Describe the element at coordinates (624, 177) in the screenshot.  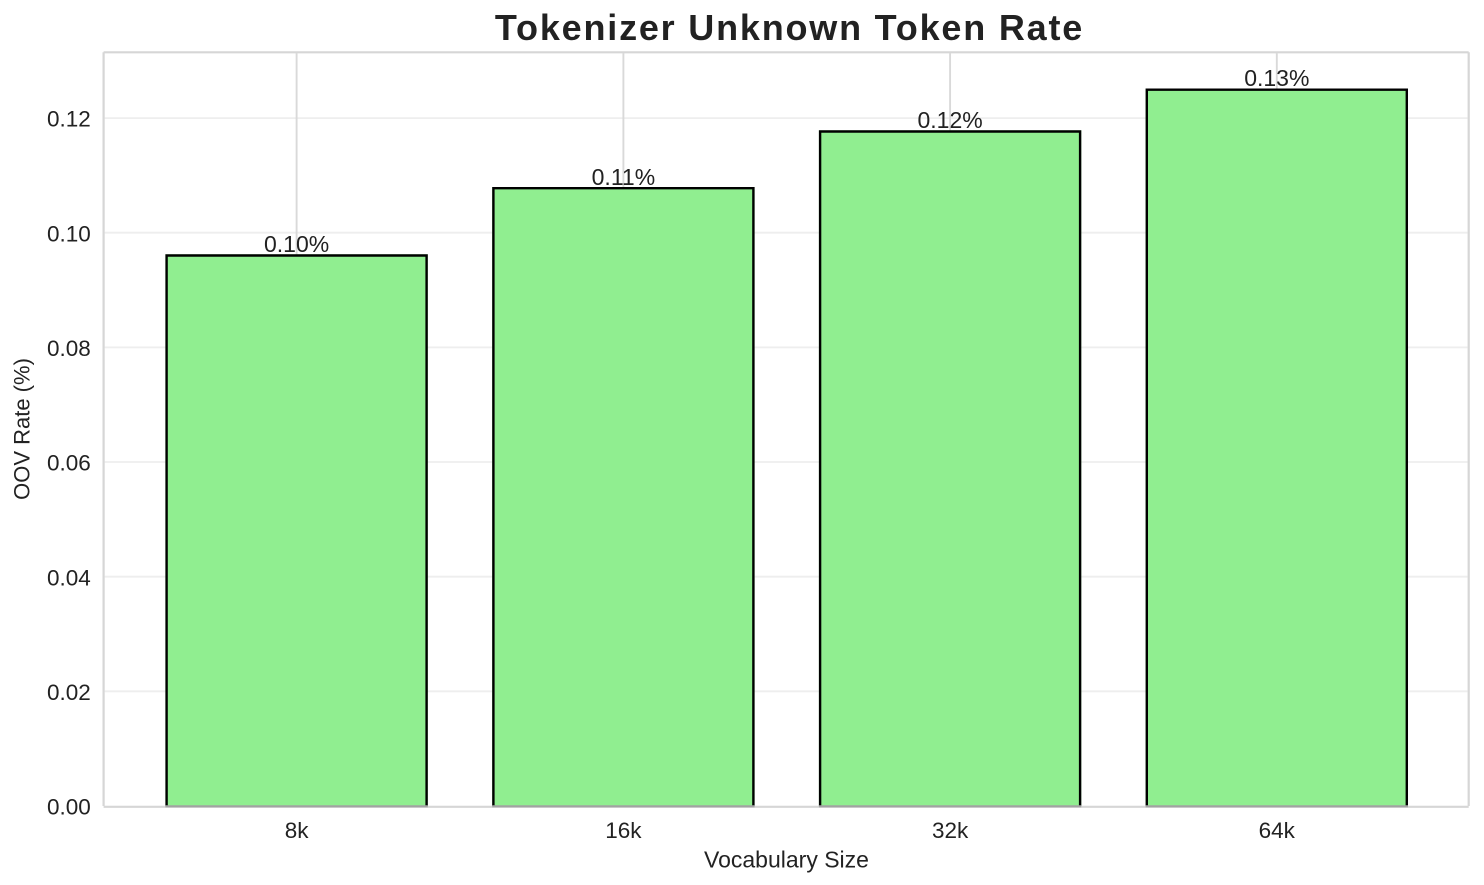
I see `svg-text: 0.11%` at that location.